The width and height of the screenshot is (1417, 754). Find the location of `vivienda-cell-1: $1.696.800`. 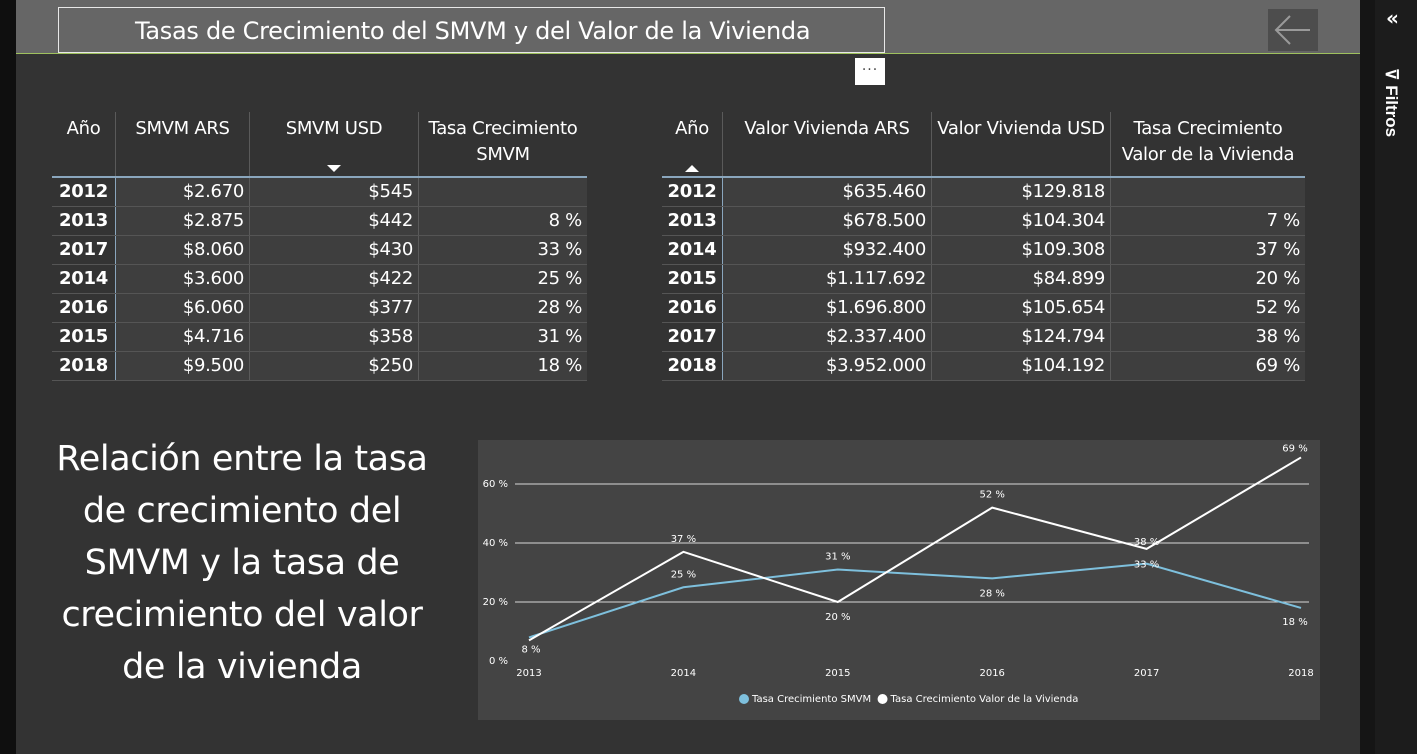

vivienda-cell-1: $1.696.800 is located at coordinates (827, 308).